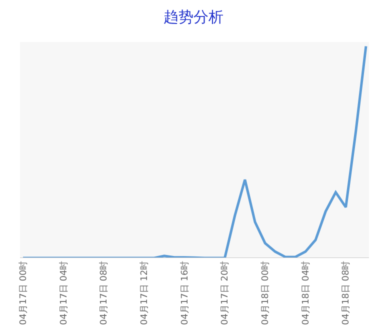 This screenshot has width=387, height=334. What do you see at coordinates (64, 293) in the screenshot?
I see `x-tick-label: 04月17日 04时` at bounding box center [64, 293].